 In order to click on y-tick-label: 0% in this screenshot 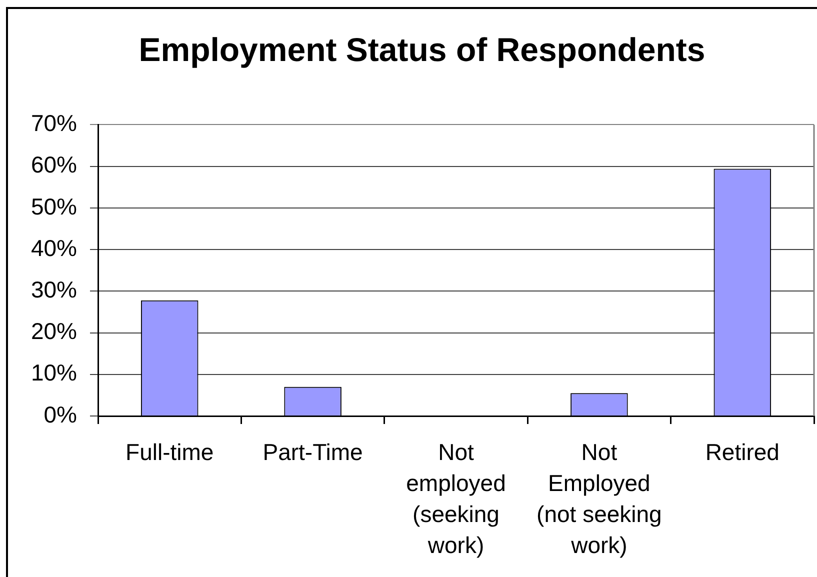, I will do `click(60, 414)`.